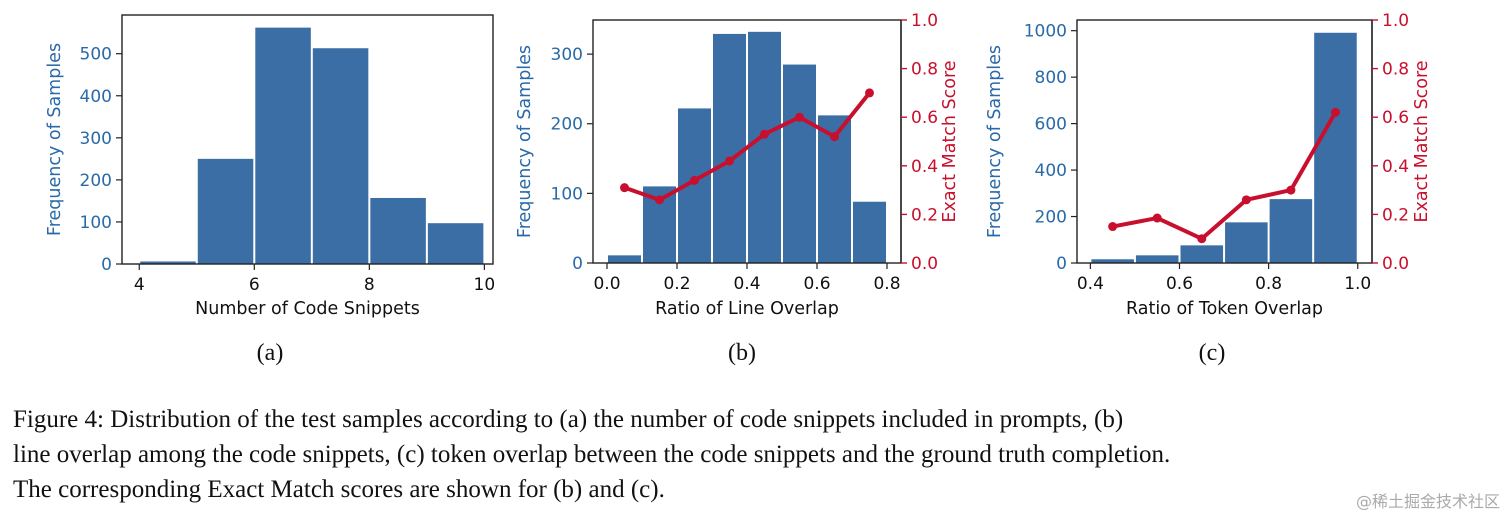 This screenshot has height=522, width=1512. I want to click on x-tick-label: 1.0, so click(1357, 284).